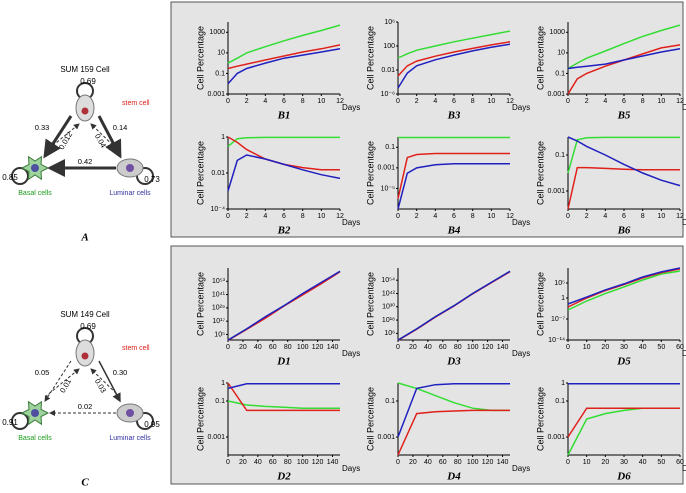 The image size is (686, 493). I want to click on y-tick-label: 10⁻⁵, so click(388, 188).